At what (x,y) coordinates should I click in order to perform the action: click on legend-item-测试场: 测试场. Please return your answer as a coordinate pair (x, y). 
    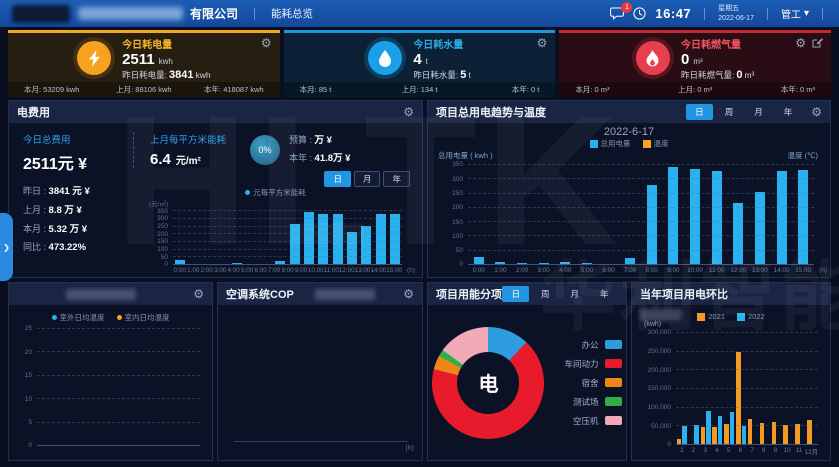
    Looking at the image, I should click on (593, 402).